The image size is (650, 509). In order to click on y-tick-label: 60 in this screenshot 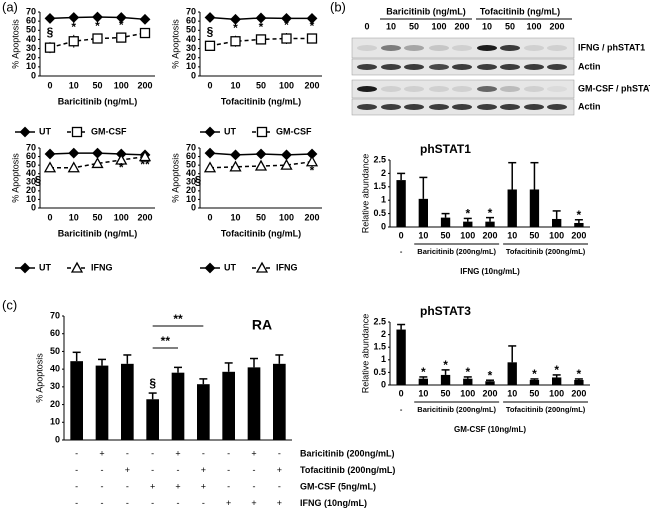, I will do `click(31, 21)`.